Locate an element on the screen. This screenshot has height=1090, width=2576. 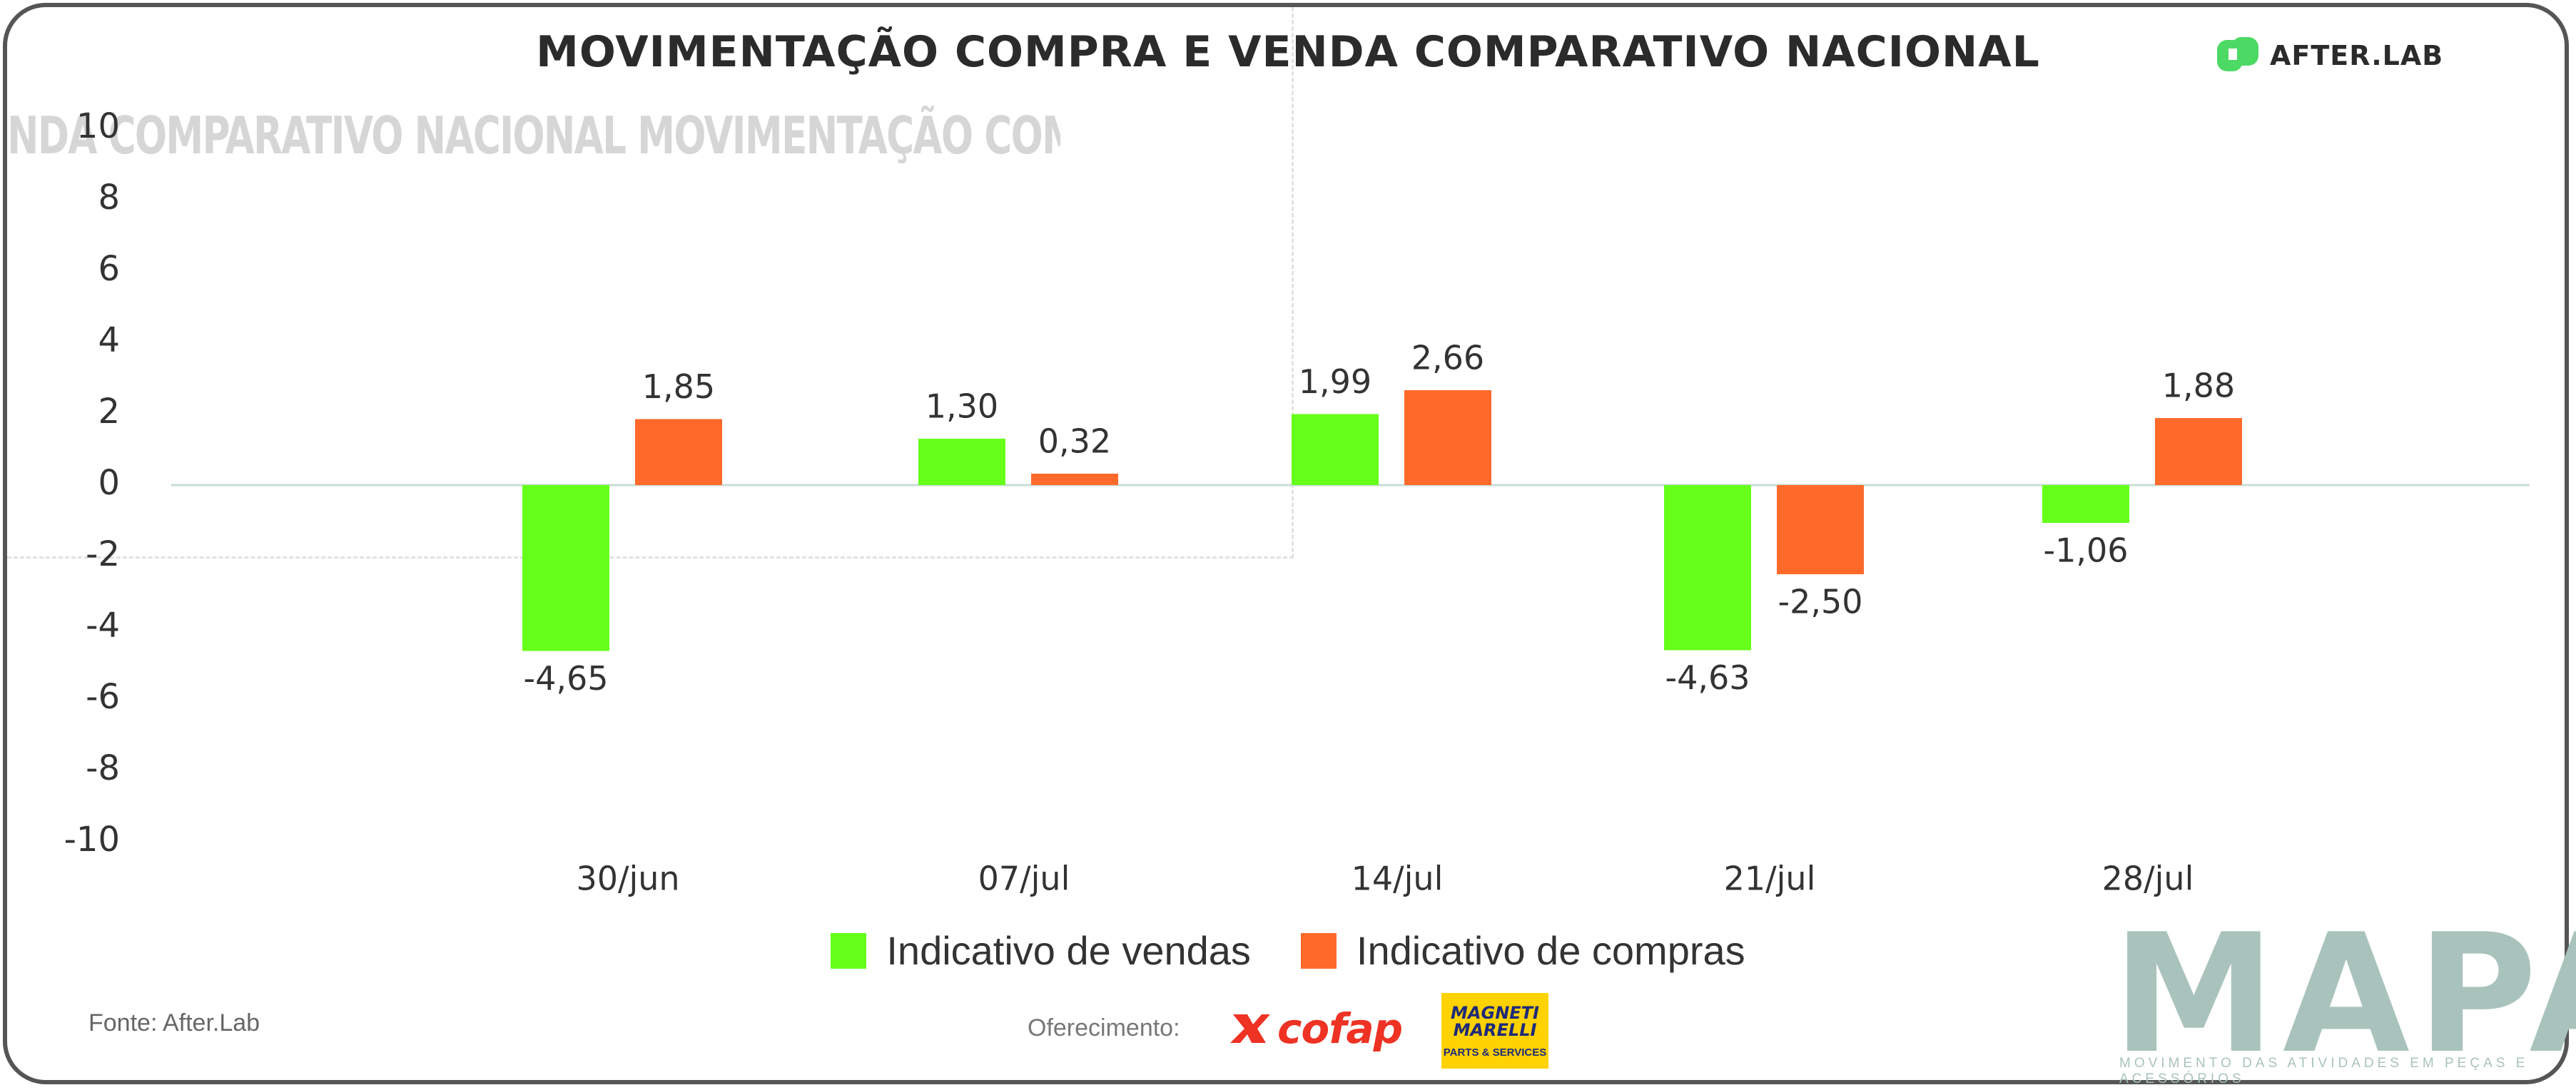
data-label-compras: 1,85 is located at coordinates (678, 387).